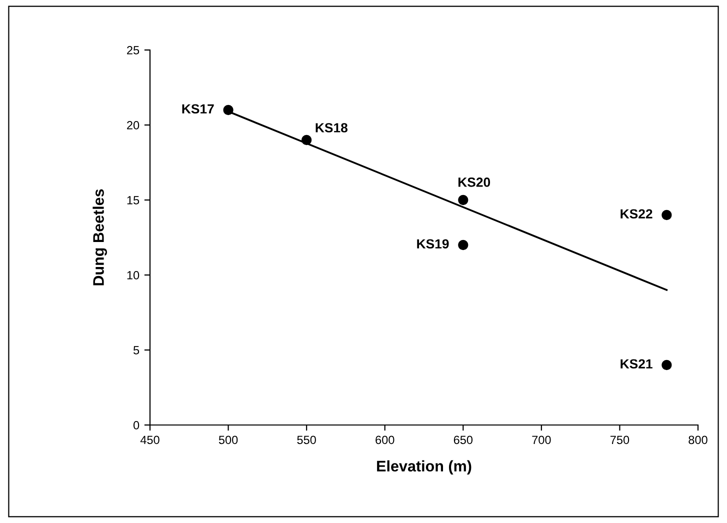 This screenshot has width=727, height=523. I want to click on y-tick-label: 15, so click(133, 200).